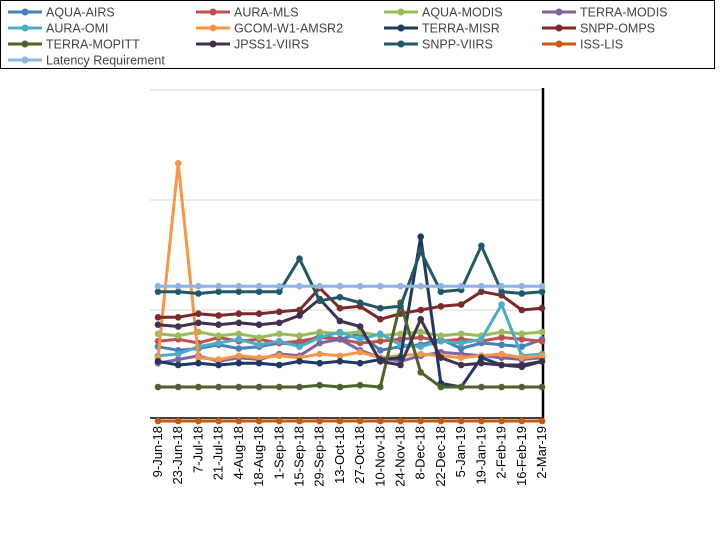 This screenshot has width=720, height=540. I want to click on x-tick-label: 8-Dec-18, so click(420, 452).